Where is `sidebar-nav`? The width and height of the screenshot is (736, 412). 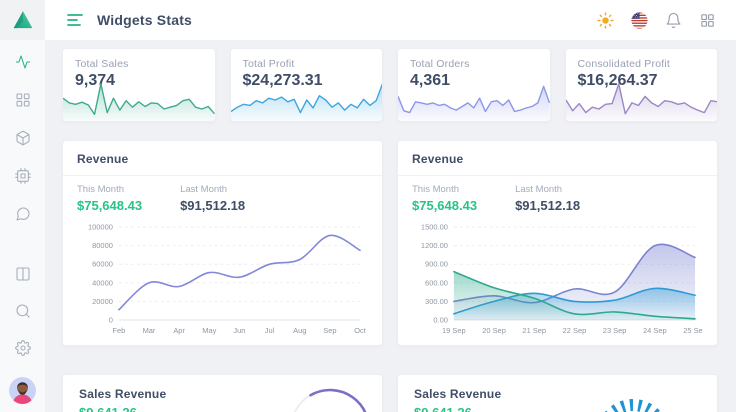 sidebar-nav is located at coordinates (22, 138).